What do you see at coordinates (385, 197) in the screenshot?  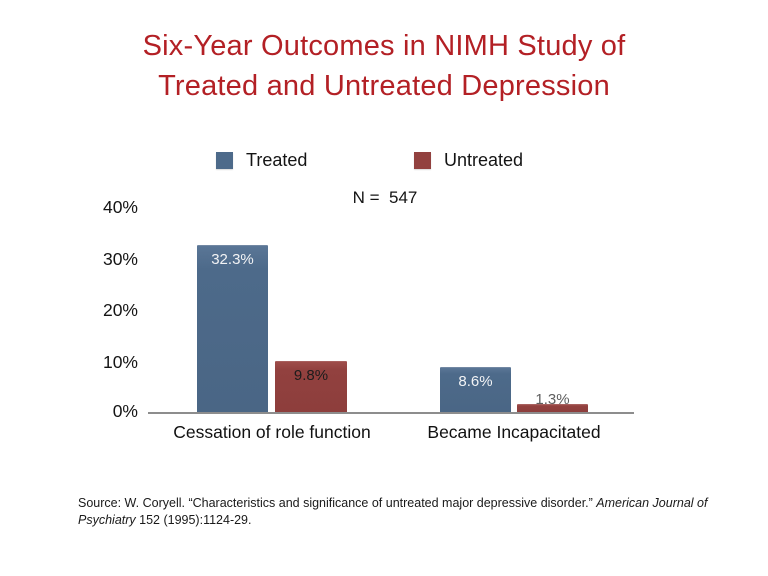 I see `sample-size-annotation: N = 547` at bounding box center [385, 197].